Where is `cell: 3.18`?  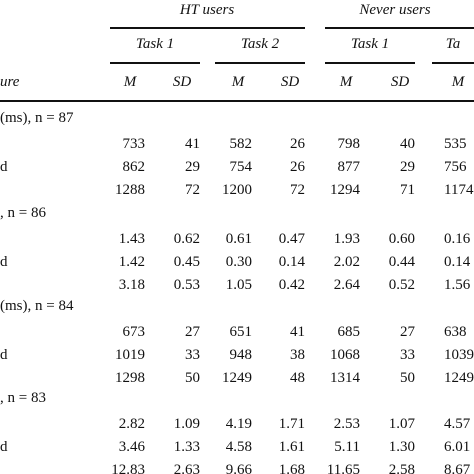 cell: 3.18 is located at coordinates (131, 285).